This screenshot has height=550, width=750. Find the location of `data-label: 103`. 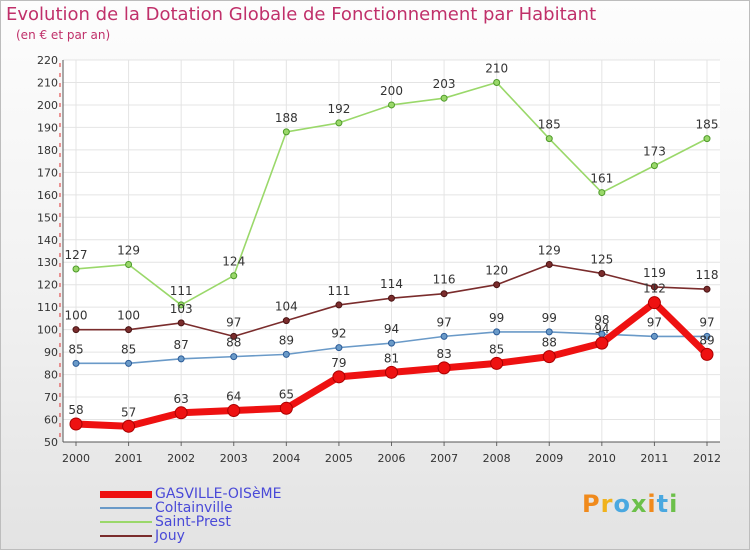

data-label: 103 is located at coordinates (181, 309).